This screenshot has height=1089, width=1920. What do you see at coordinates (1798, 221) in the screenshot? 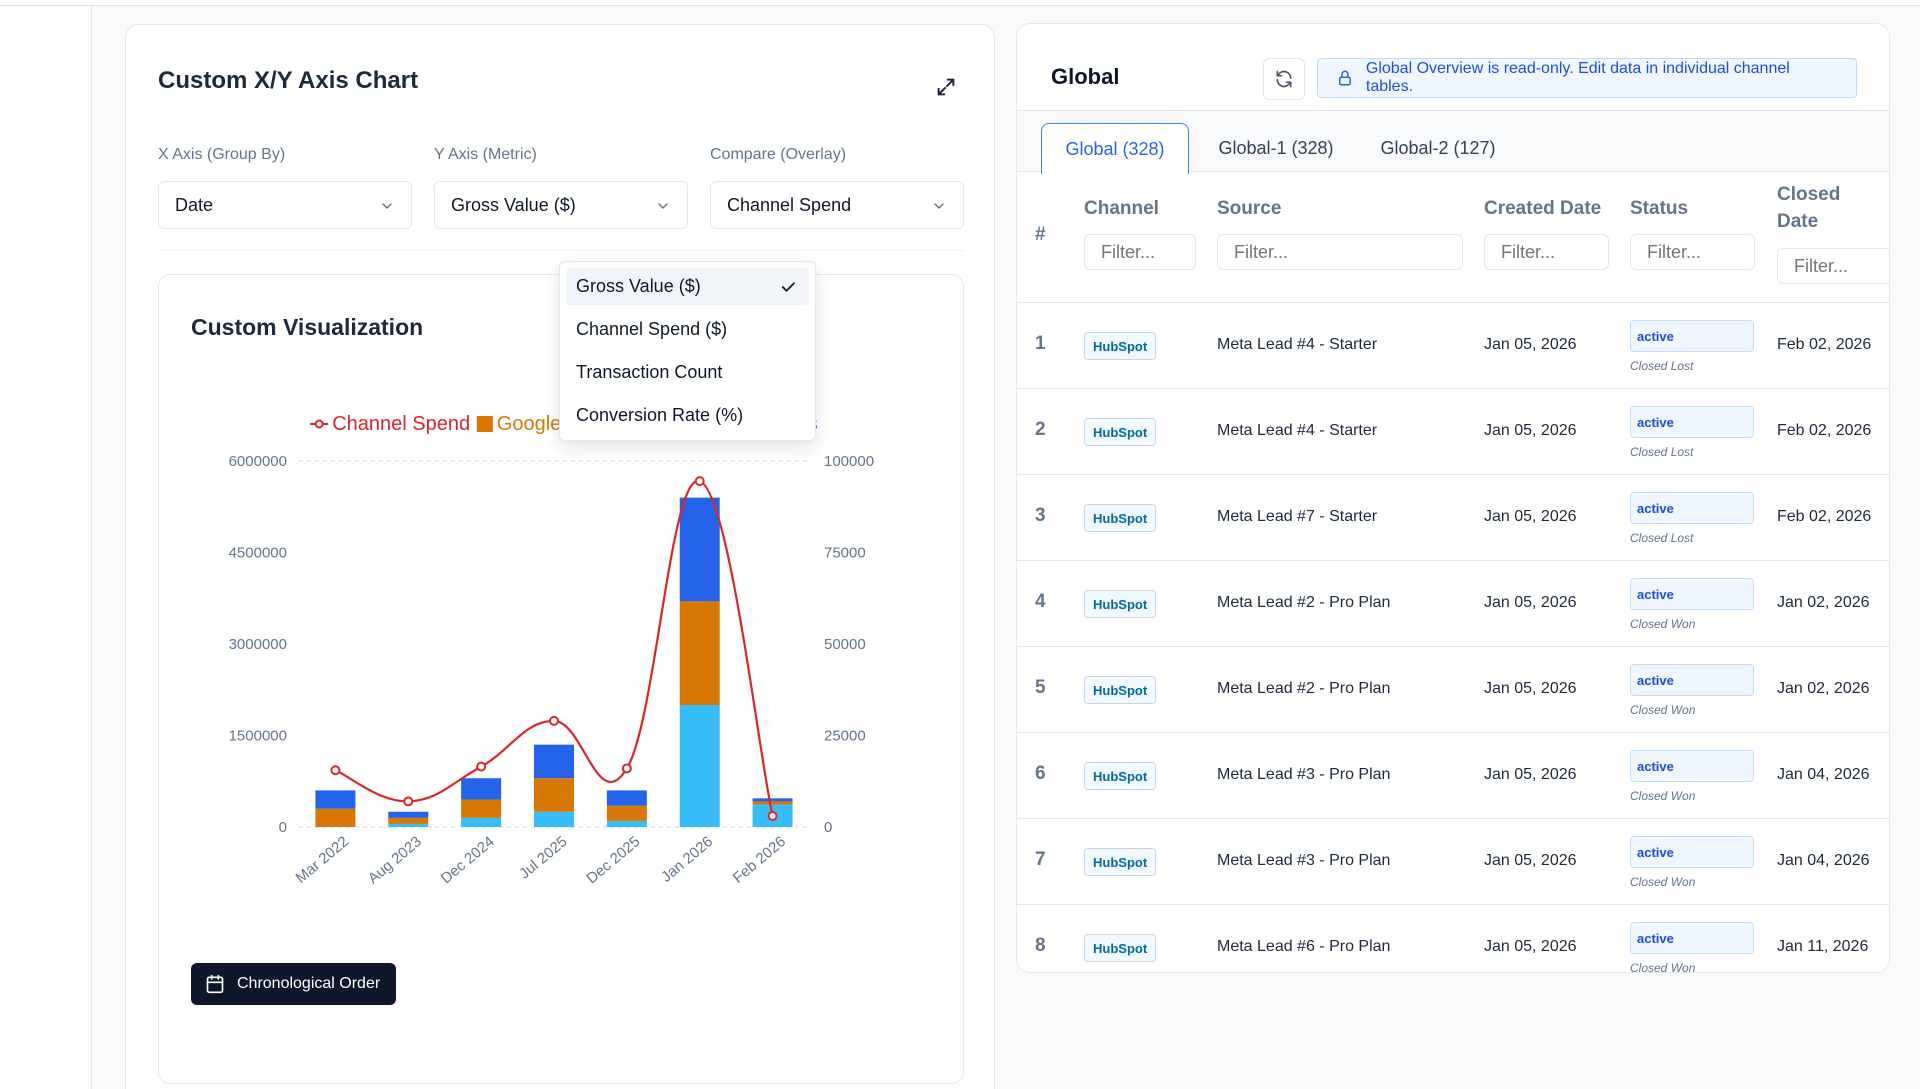
I see `column-header-closed-date-line2: Date` at bounding box center [1798, 221].